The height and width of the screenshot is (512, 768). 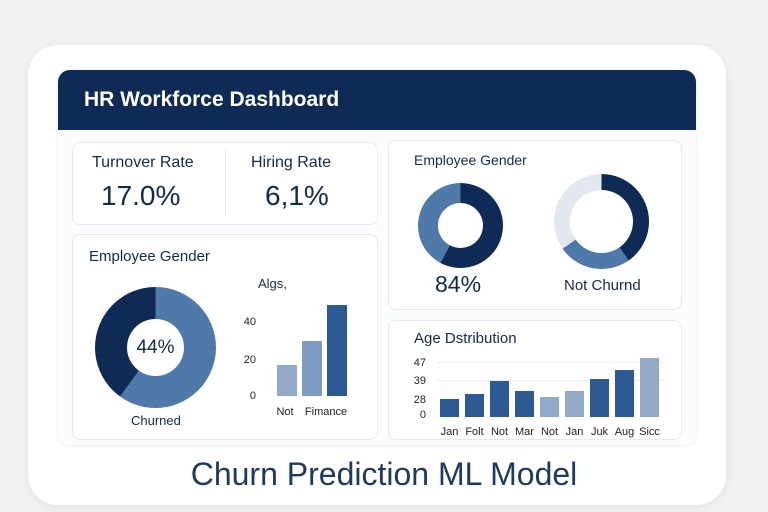 I want to click on x-label: Sicc, so click(x=649, y=432).